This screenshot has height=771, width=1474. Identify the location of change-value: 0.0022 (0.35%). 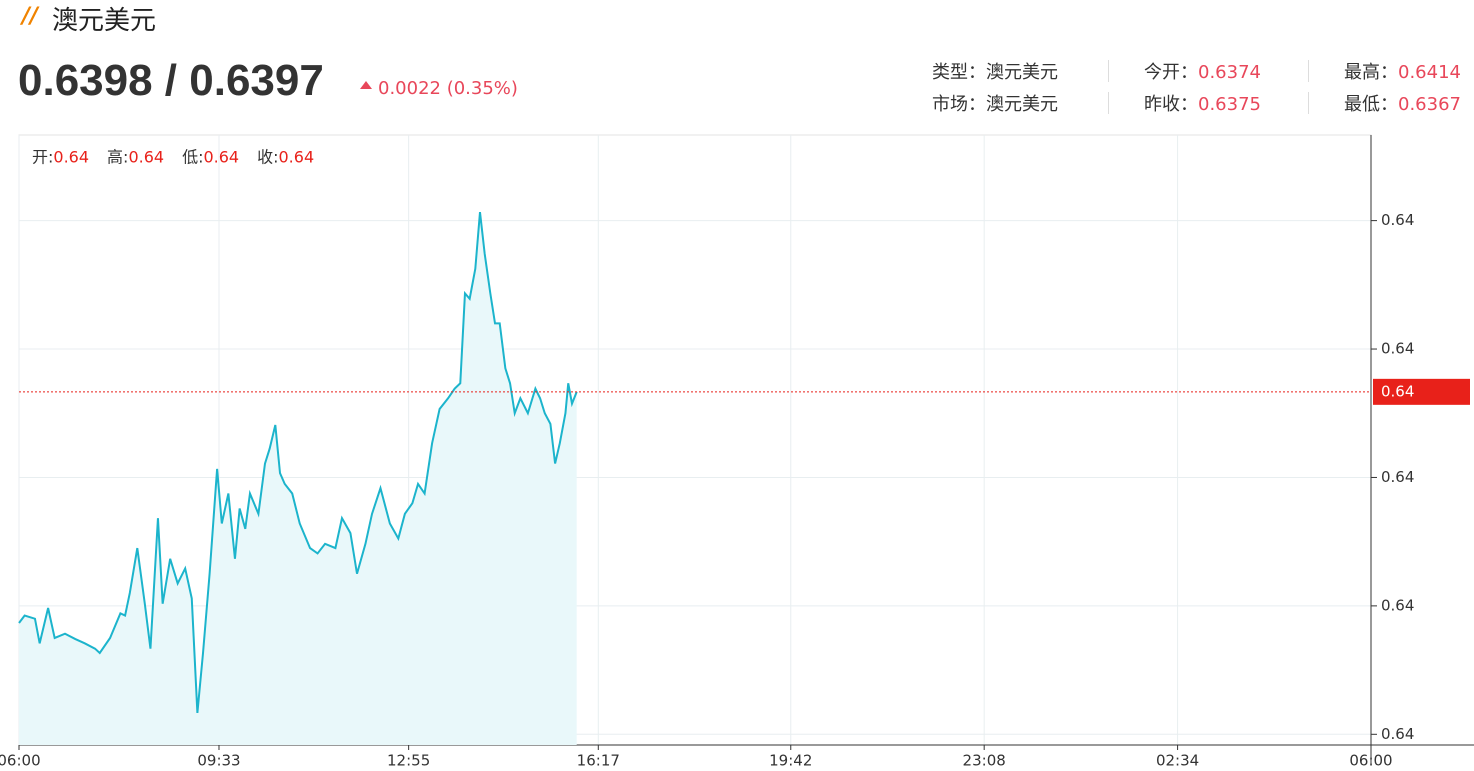
(448, 88).